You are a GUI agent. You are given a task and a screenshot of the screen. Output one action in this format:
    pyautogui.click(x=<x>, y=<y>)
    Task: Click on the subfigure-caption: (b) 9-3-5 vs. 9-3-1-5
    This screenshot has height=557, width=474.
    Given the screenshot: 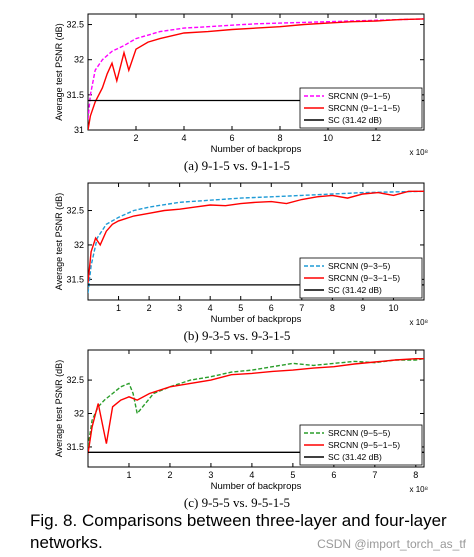 What is the action you would take?
    pyautogui.click(x=237, y=335)
    